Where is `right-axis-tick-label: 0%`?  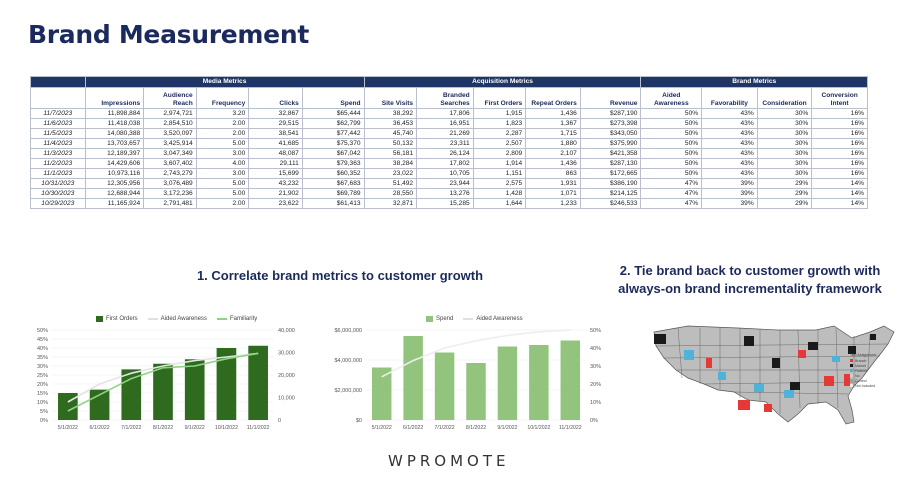 right-axis-tick-label: 0% is located at coordinates (594, 421).